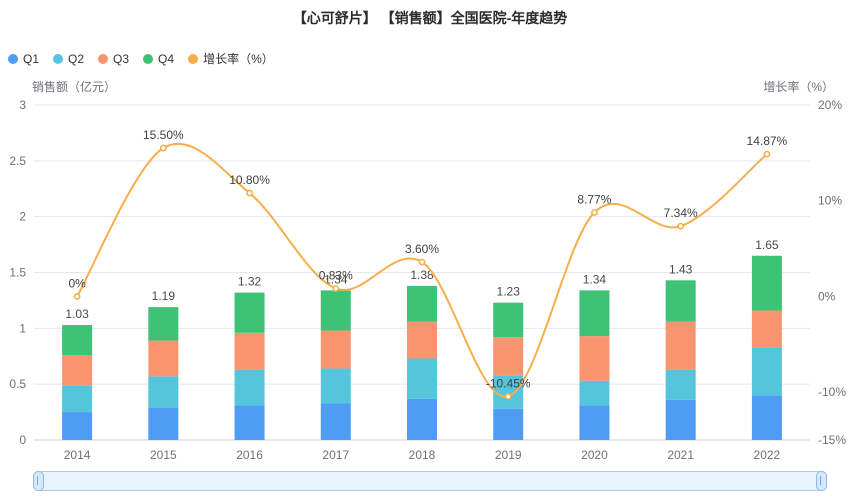 The height and width of the screenshot is (497, 860). What do you see at coordinates (680, 345) in the screenshot?
I see `bar-segment-Q3-2021` at bounding box center [680, 345].